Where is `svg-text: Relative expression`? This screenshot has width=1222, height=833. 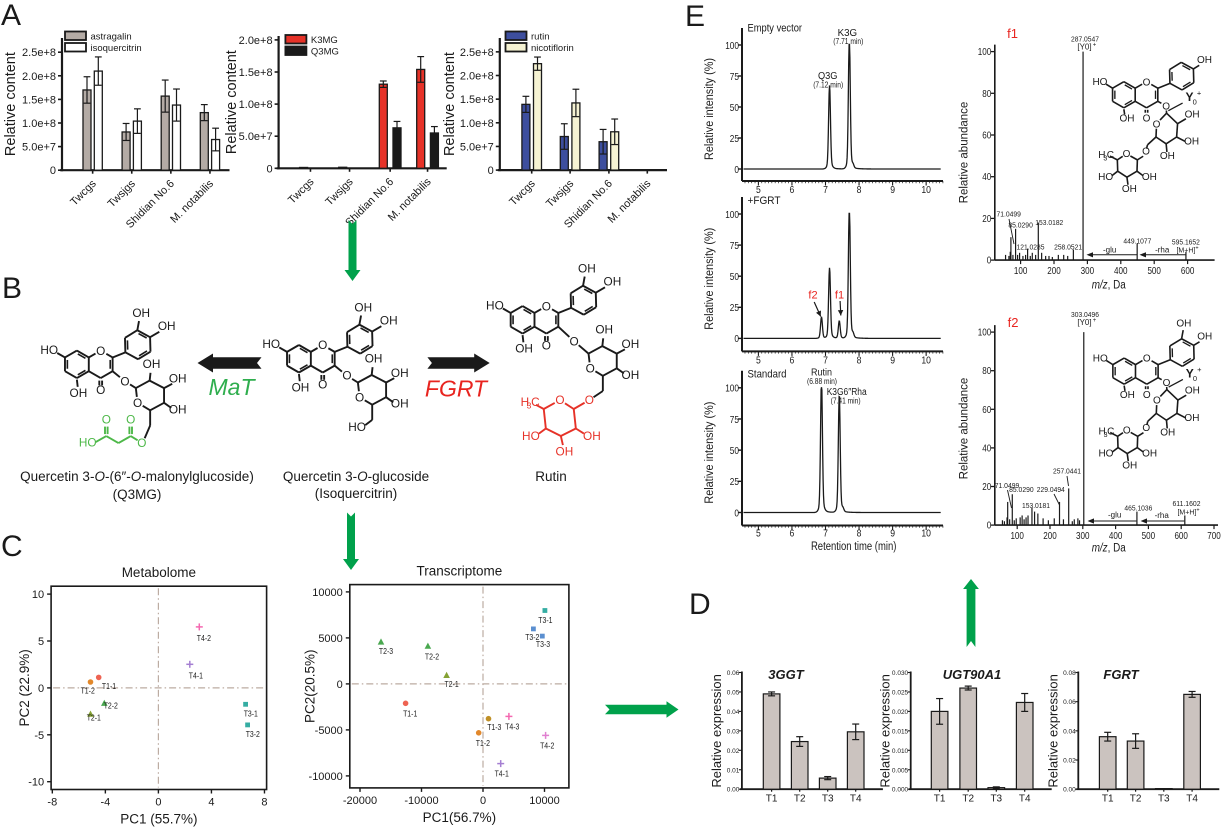 svg-text: Relative expression is located at coordinates (885, 730).